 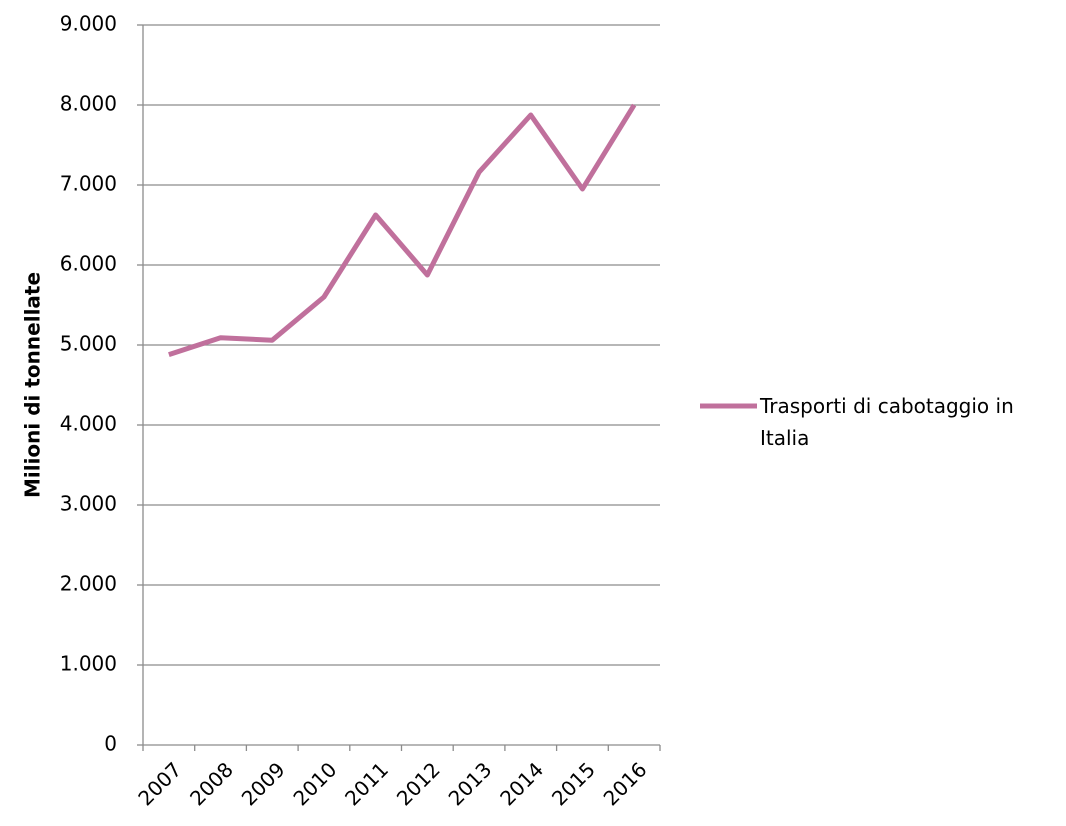 I want to click on x-tick-label: 2010, so click(x=314, y=783).